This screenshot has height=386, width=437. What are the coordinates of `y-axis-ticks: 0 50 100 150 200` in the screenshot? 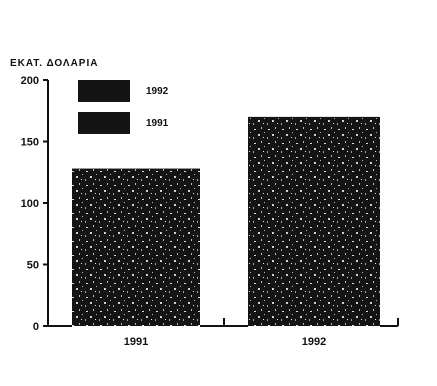 It's located at (34, 204).